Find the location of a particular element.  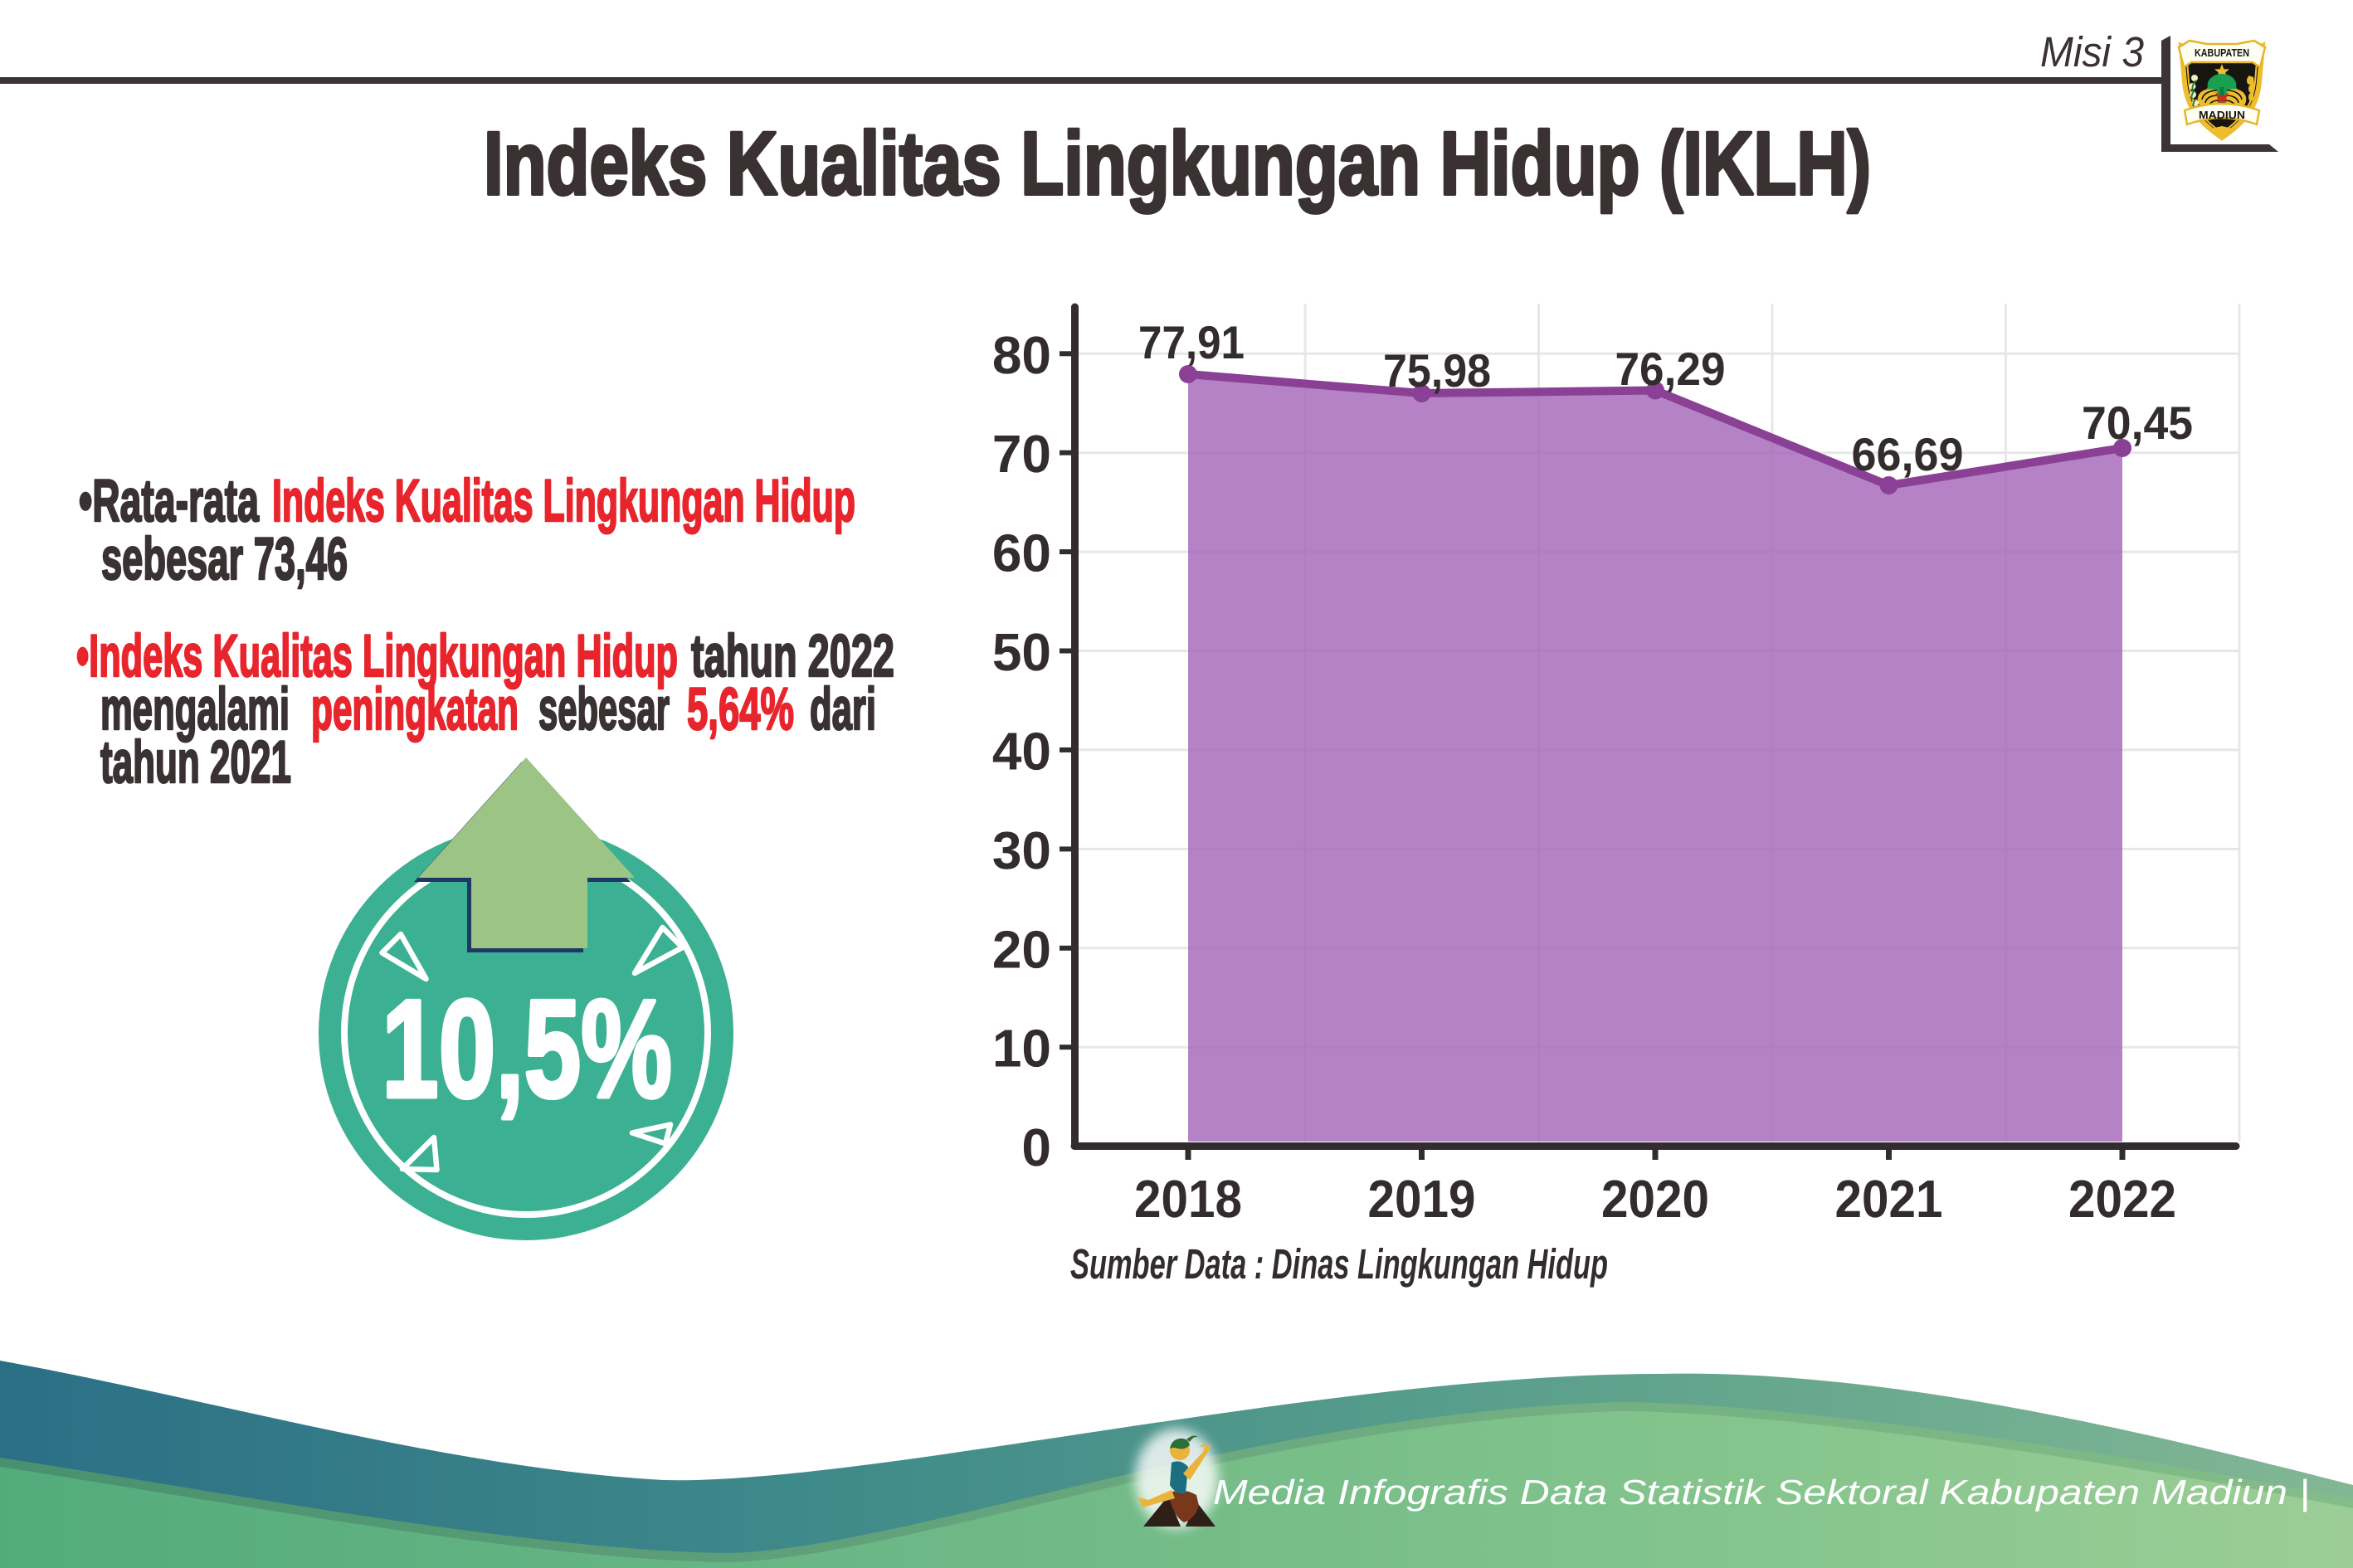

svg-text: 10,5% is located at coordinates (527, 1049).